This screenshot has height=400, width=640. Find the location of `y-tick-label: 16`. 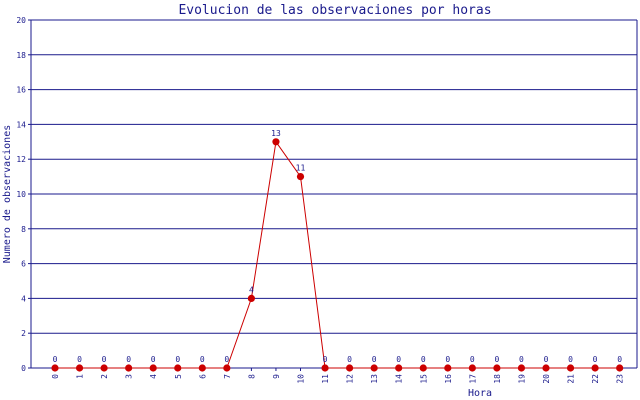

y-tick-label: 16 is located at coordinates (21, 90).